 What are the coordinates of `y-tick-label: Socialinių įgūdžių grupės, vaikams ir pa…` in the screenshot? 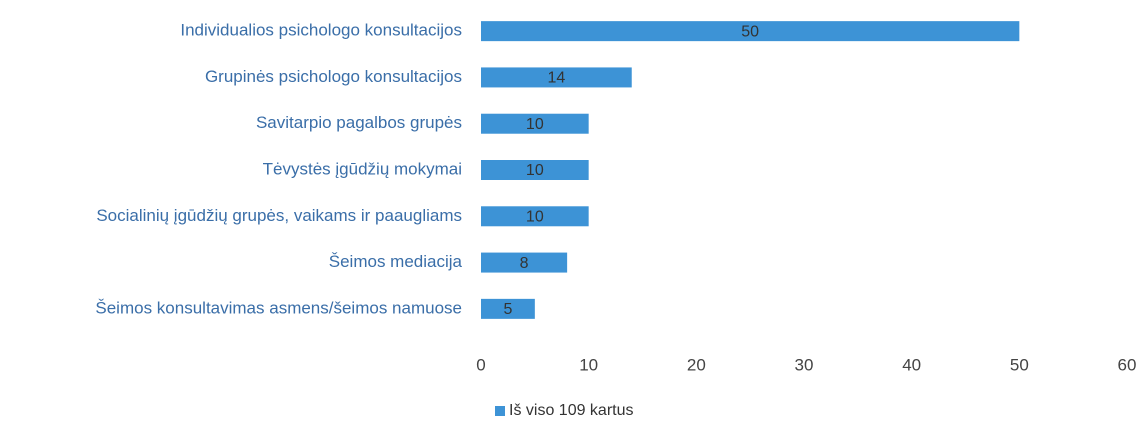 It's located at (279, 215).